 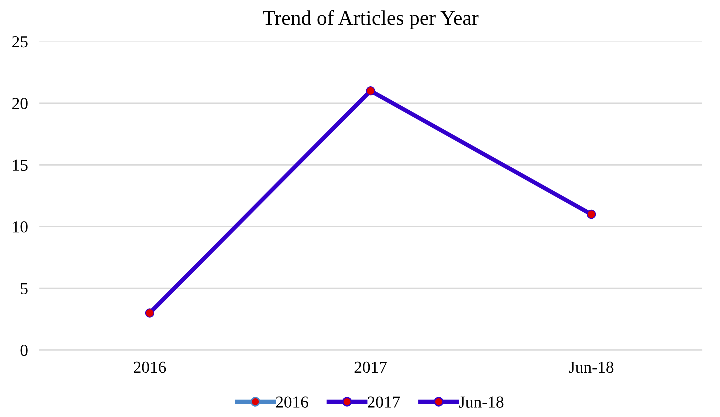 I want to click on y-tick-label: 25, so click(x=20, y=42).